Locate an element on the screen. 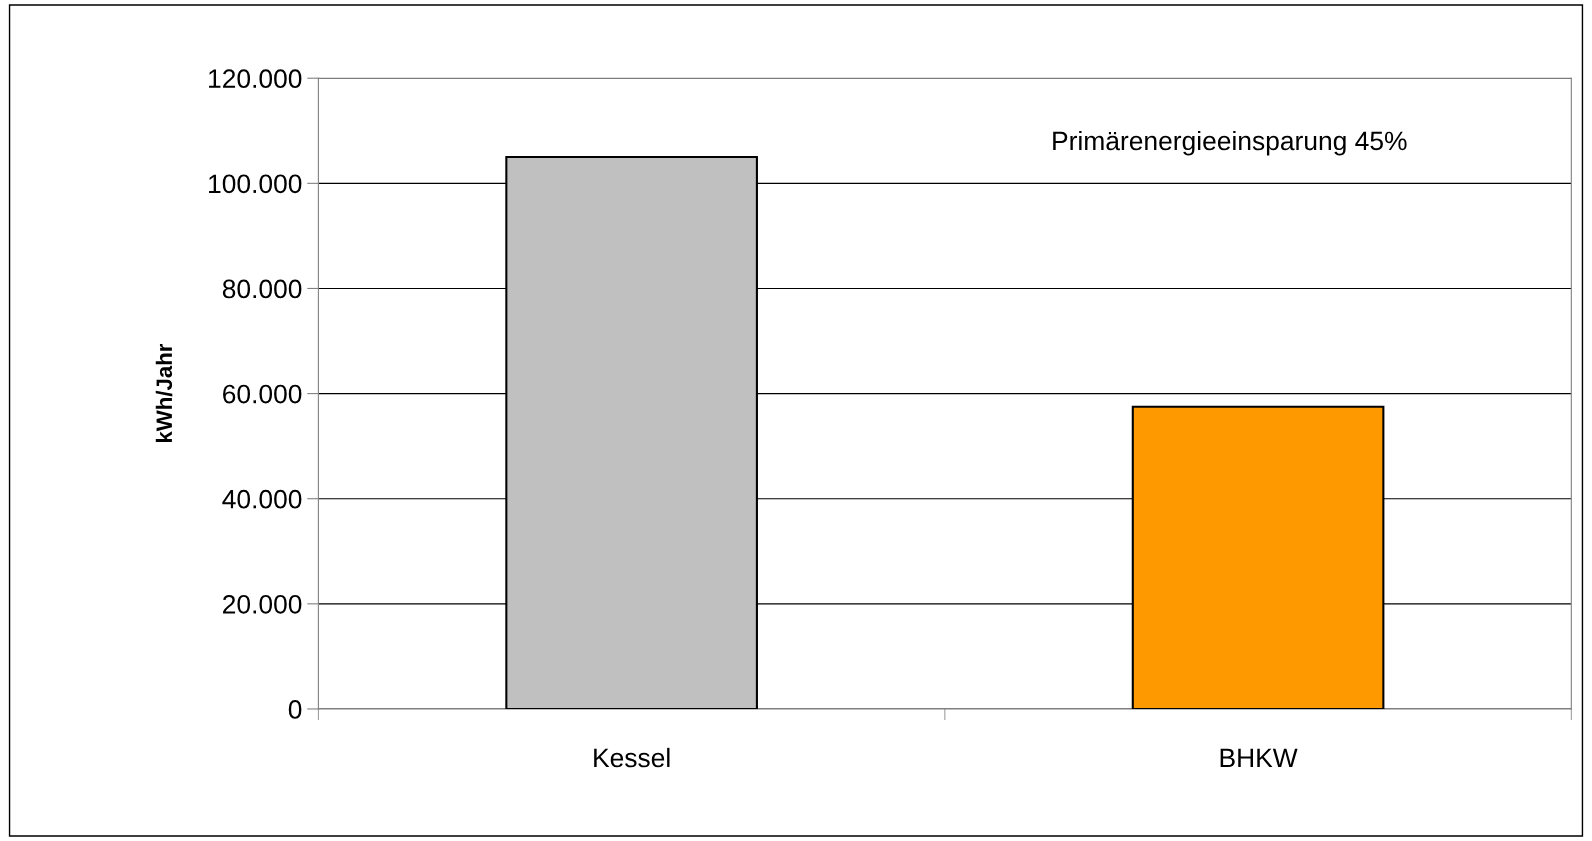 The image size is (1592, 841). x-tick-label: Kessel is located at coordinates (632, 757).